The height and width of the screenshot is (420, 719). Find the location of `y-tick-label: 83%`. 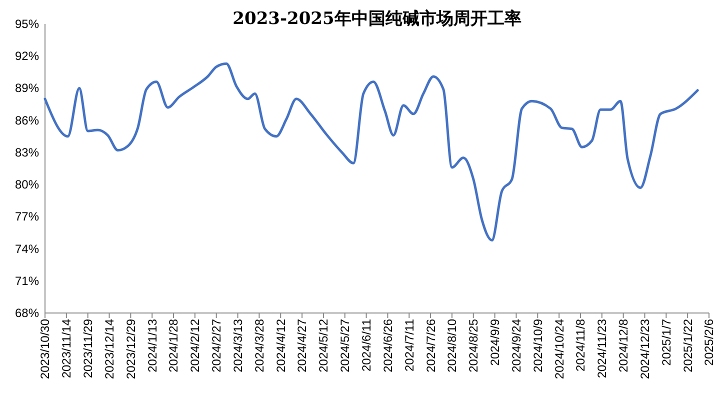

y-tick-label: 83% is located at coordinates (27, 152).